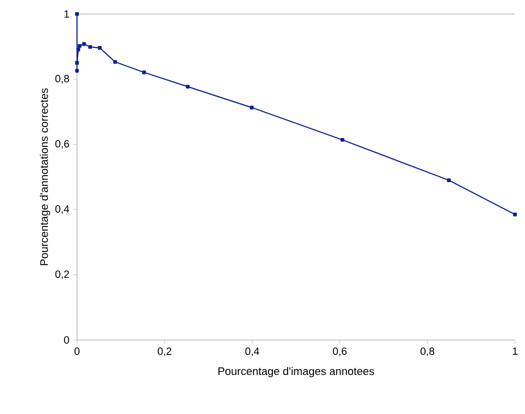 This screenshot has height=414, width=525. I want to click on x-tick-label: 0, so click(77, 351).